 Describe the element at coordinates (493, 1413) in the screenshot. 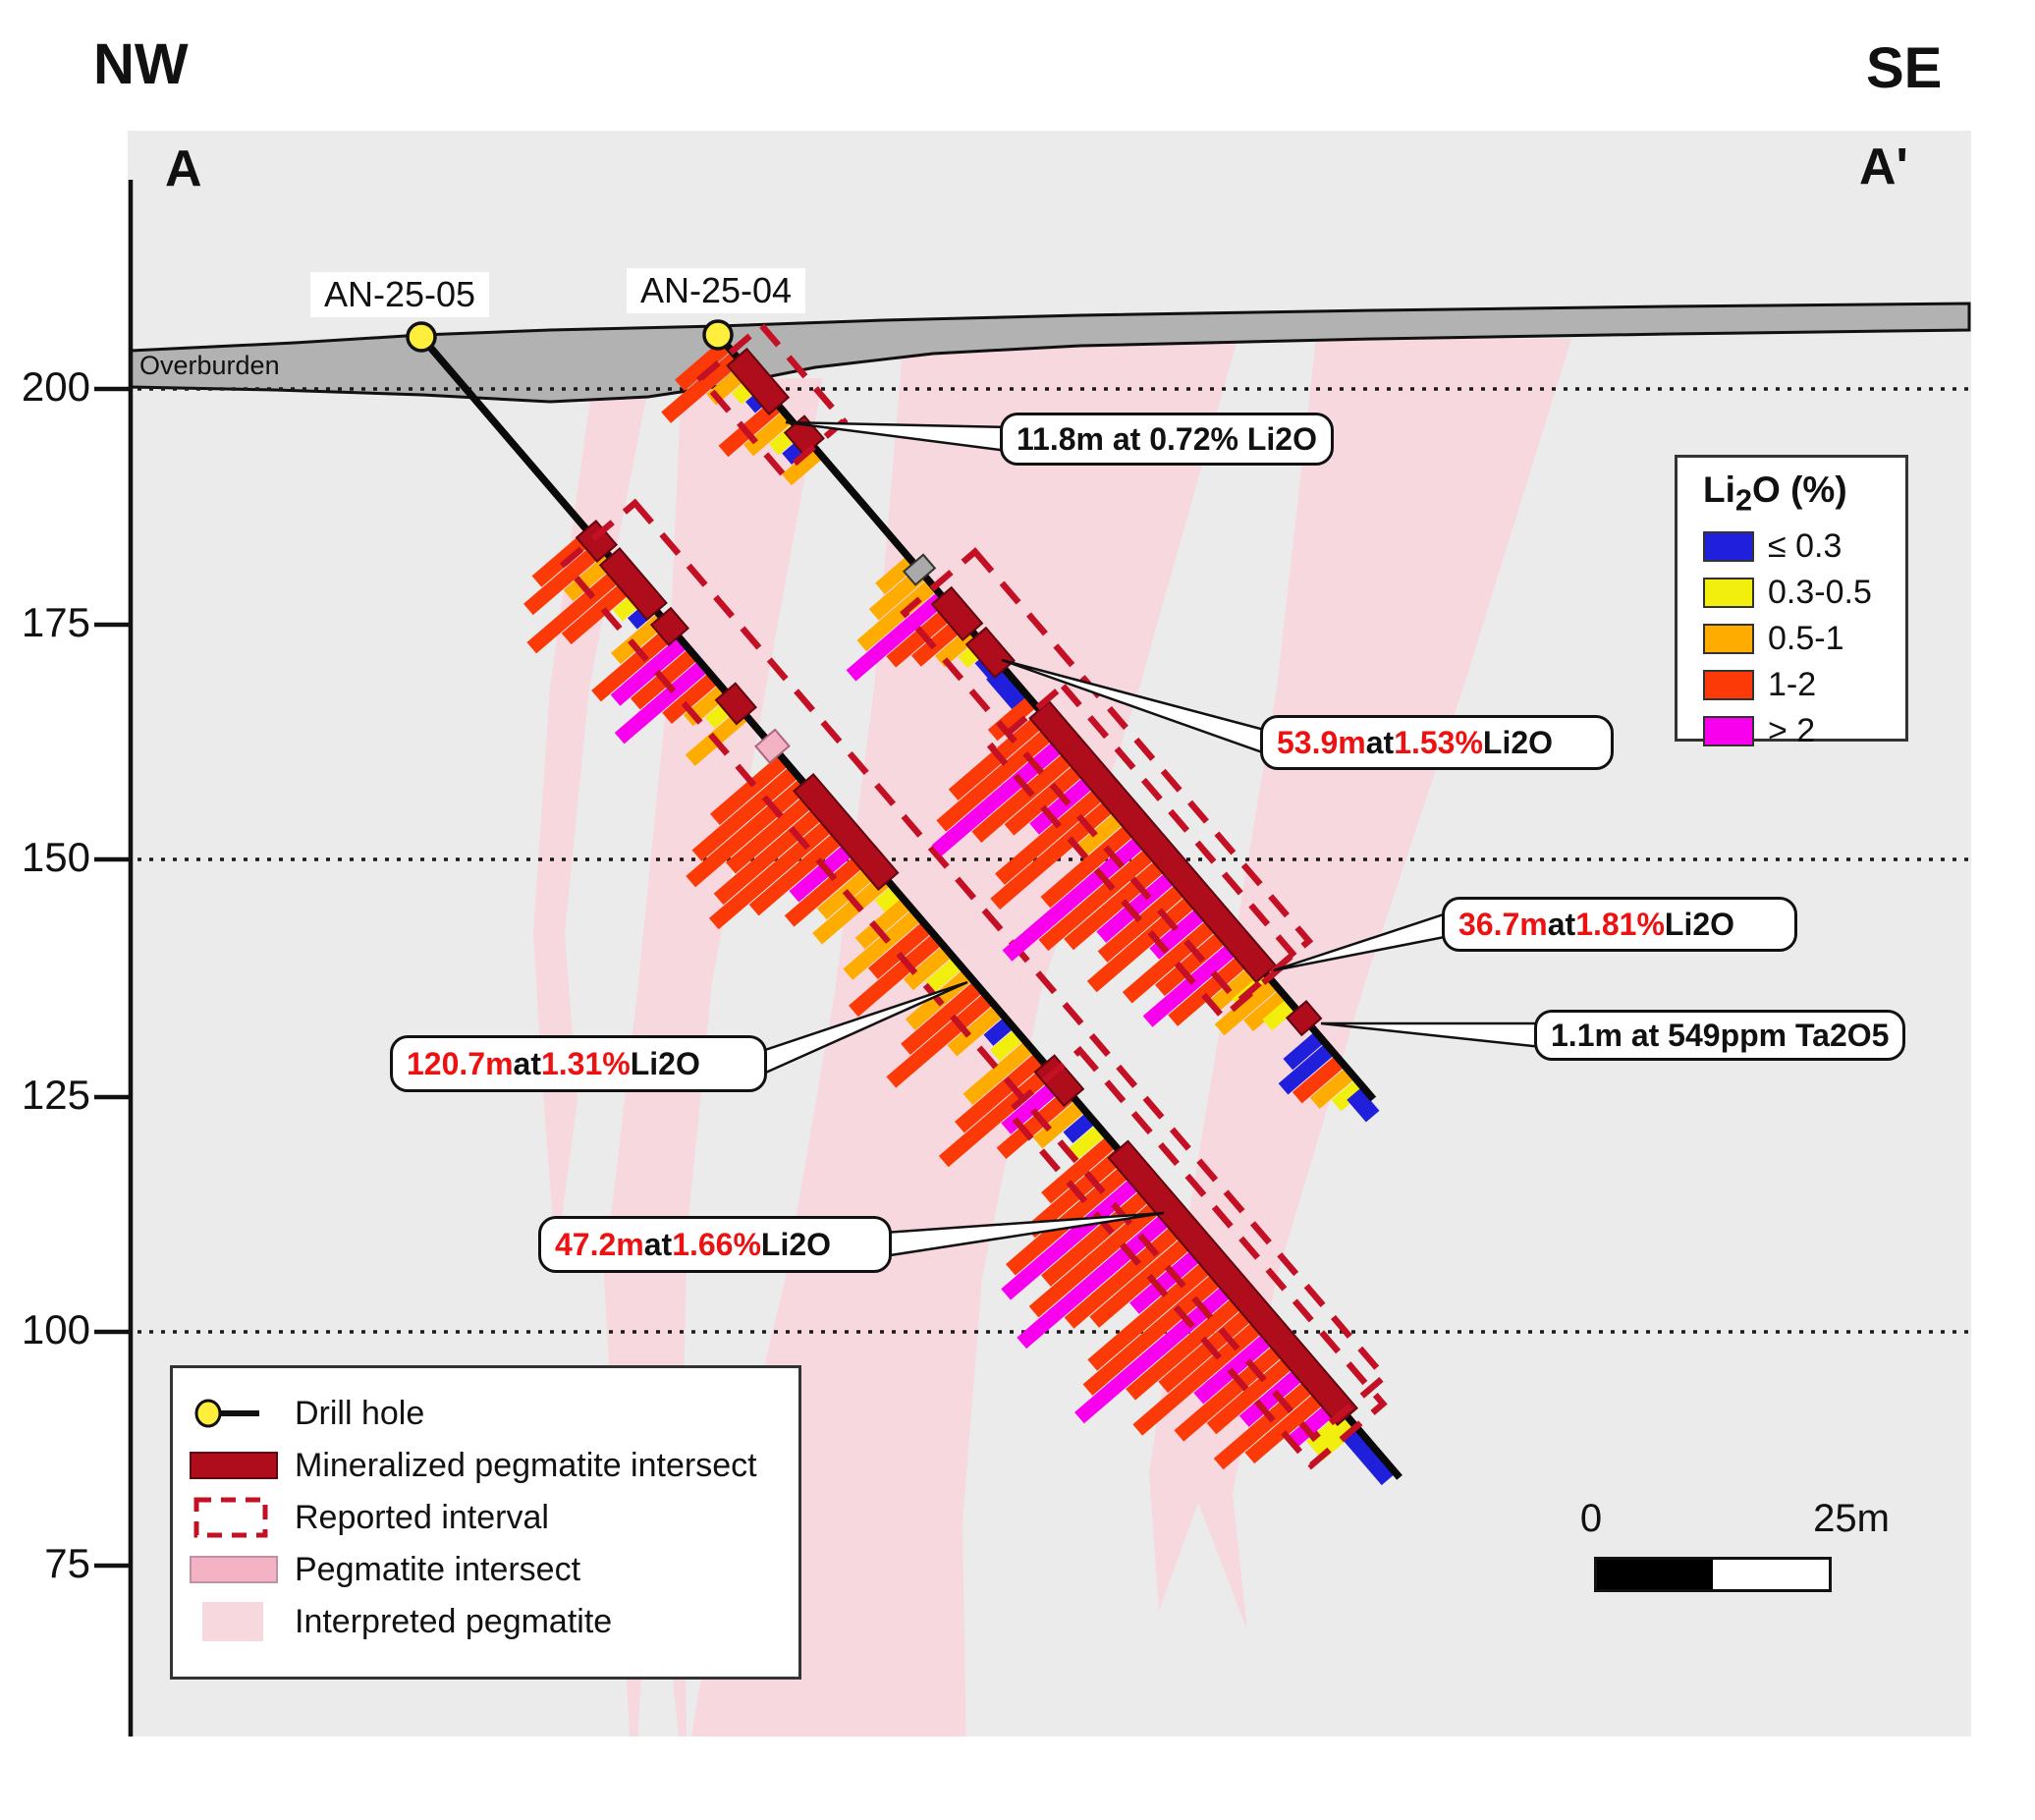

I see `symbols-legend-item: Drill hole` at that location.